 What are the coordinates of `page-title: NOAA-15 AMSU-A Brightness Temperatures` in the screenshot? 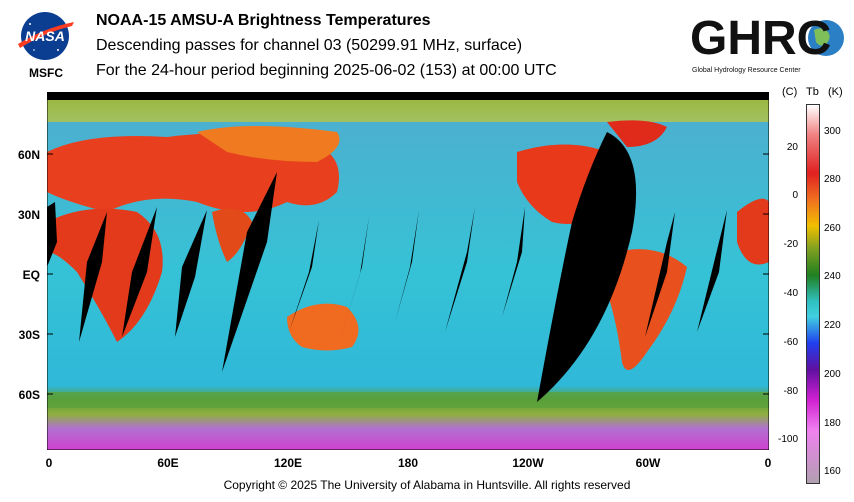 It's located at (263, 20).